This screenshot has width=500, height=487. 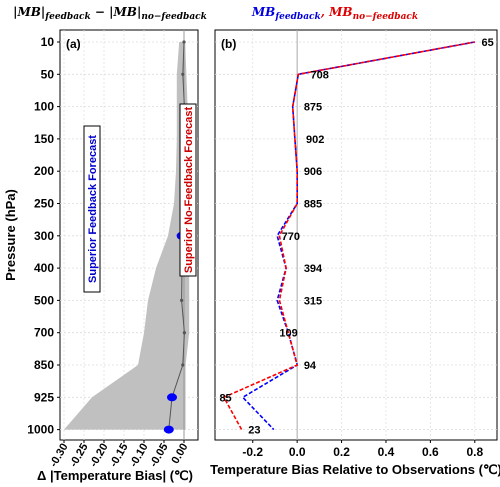 What do you see at coordinates (48, 74) in the screenshot?
I see `pressure-tick-label: 50` at bounding box center [48, 74].